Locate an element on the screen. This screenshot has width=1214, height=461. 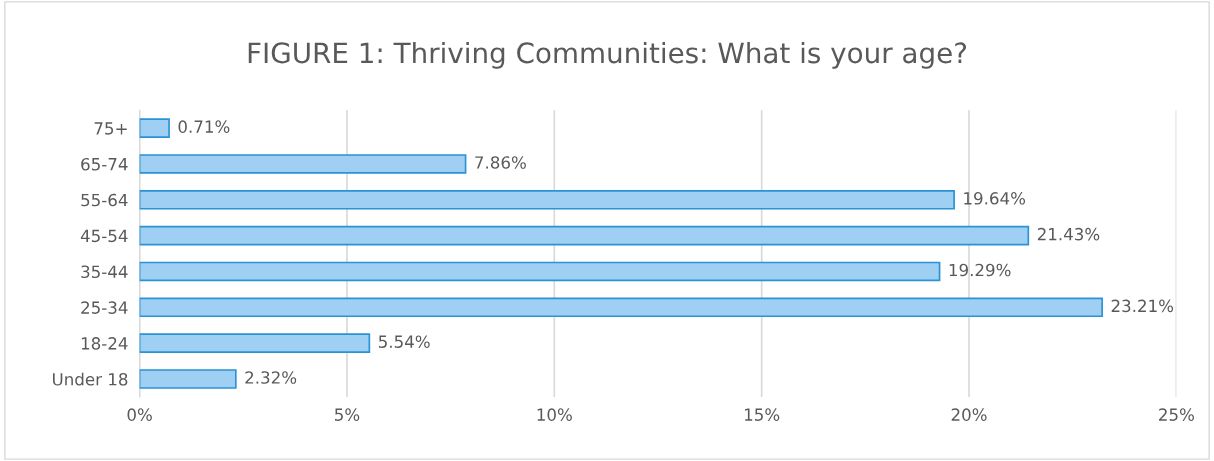
y-tick-label: 35-44 is located at coordinates (104, 272).